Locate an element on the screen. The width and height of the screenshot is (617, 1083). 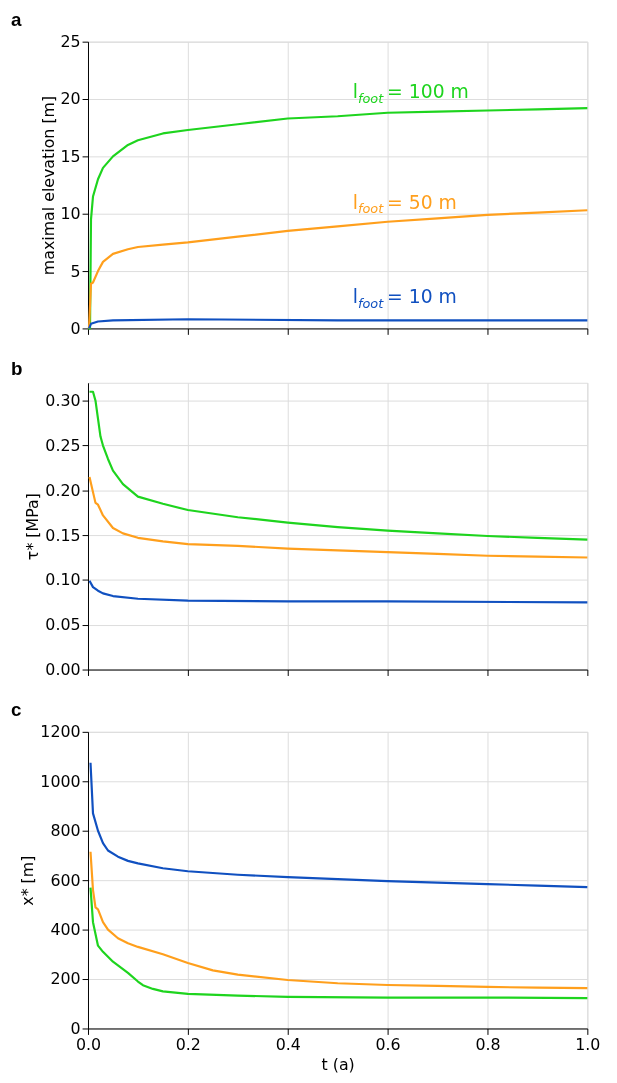
y-tick-label: 1000 is located at coordinates (60, 781).